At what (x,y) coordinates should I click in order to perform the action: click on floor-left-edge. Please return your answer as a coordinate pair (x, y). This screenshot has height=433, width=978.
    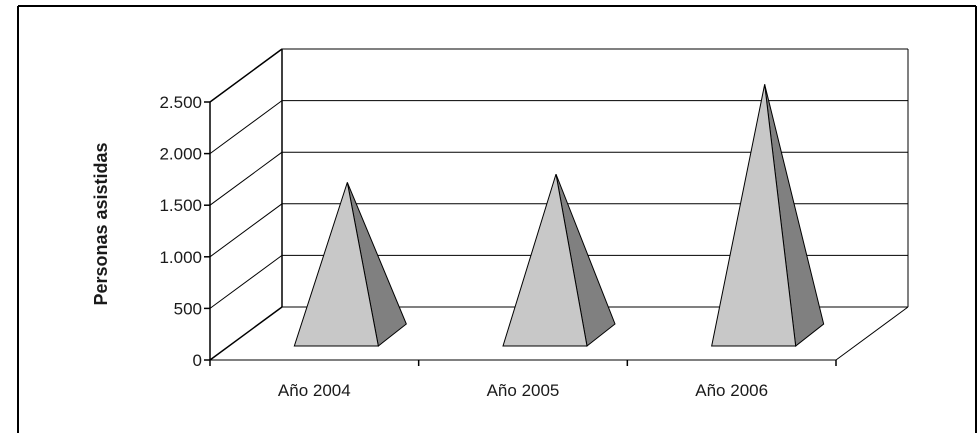
    Looking at the image, I should click on (246, 333).